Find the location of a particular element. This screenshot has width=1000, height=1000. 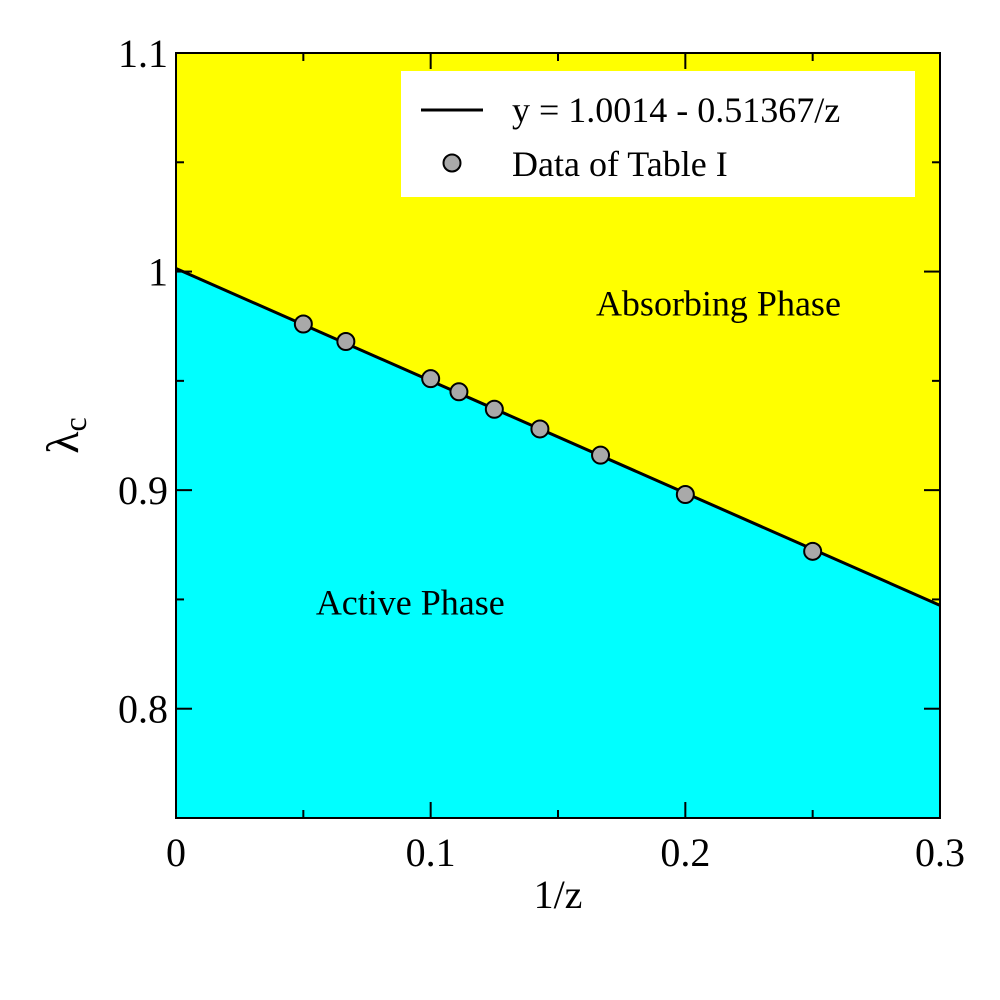

x-axis-title: 1/z is located at coordinates (558, 894).